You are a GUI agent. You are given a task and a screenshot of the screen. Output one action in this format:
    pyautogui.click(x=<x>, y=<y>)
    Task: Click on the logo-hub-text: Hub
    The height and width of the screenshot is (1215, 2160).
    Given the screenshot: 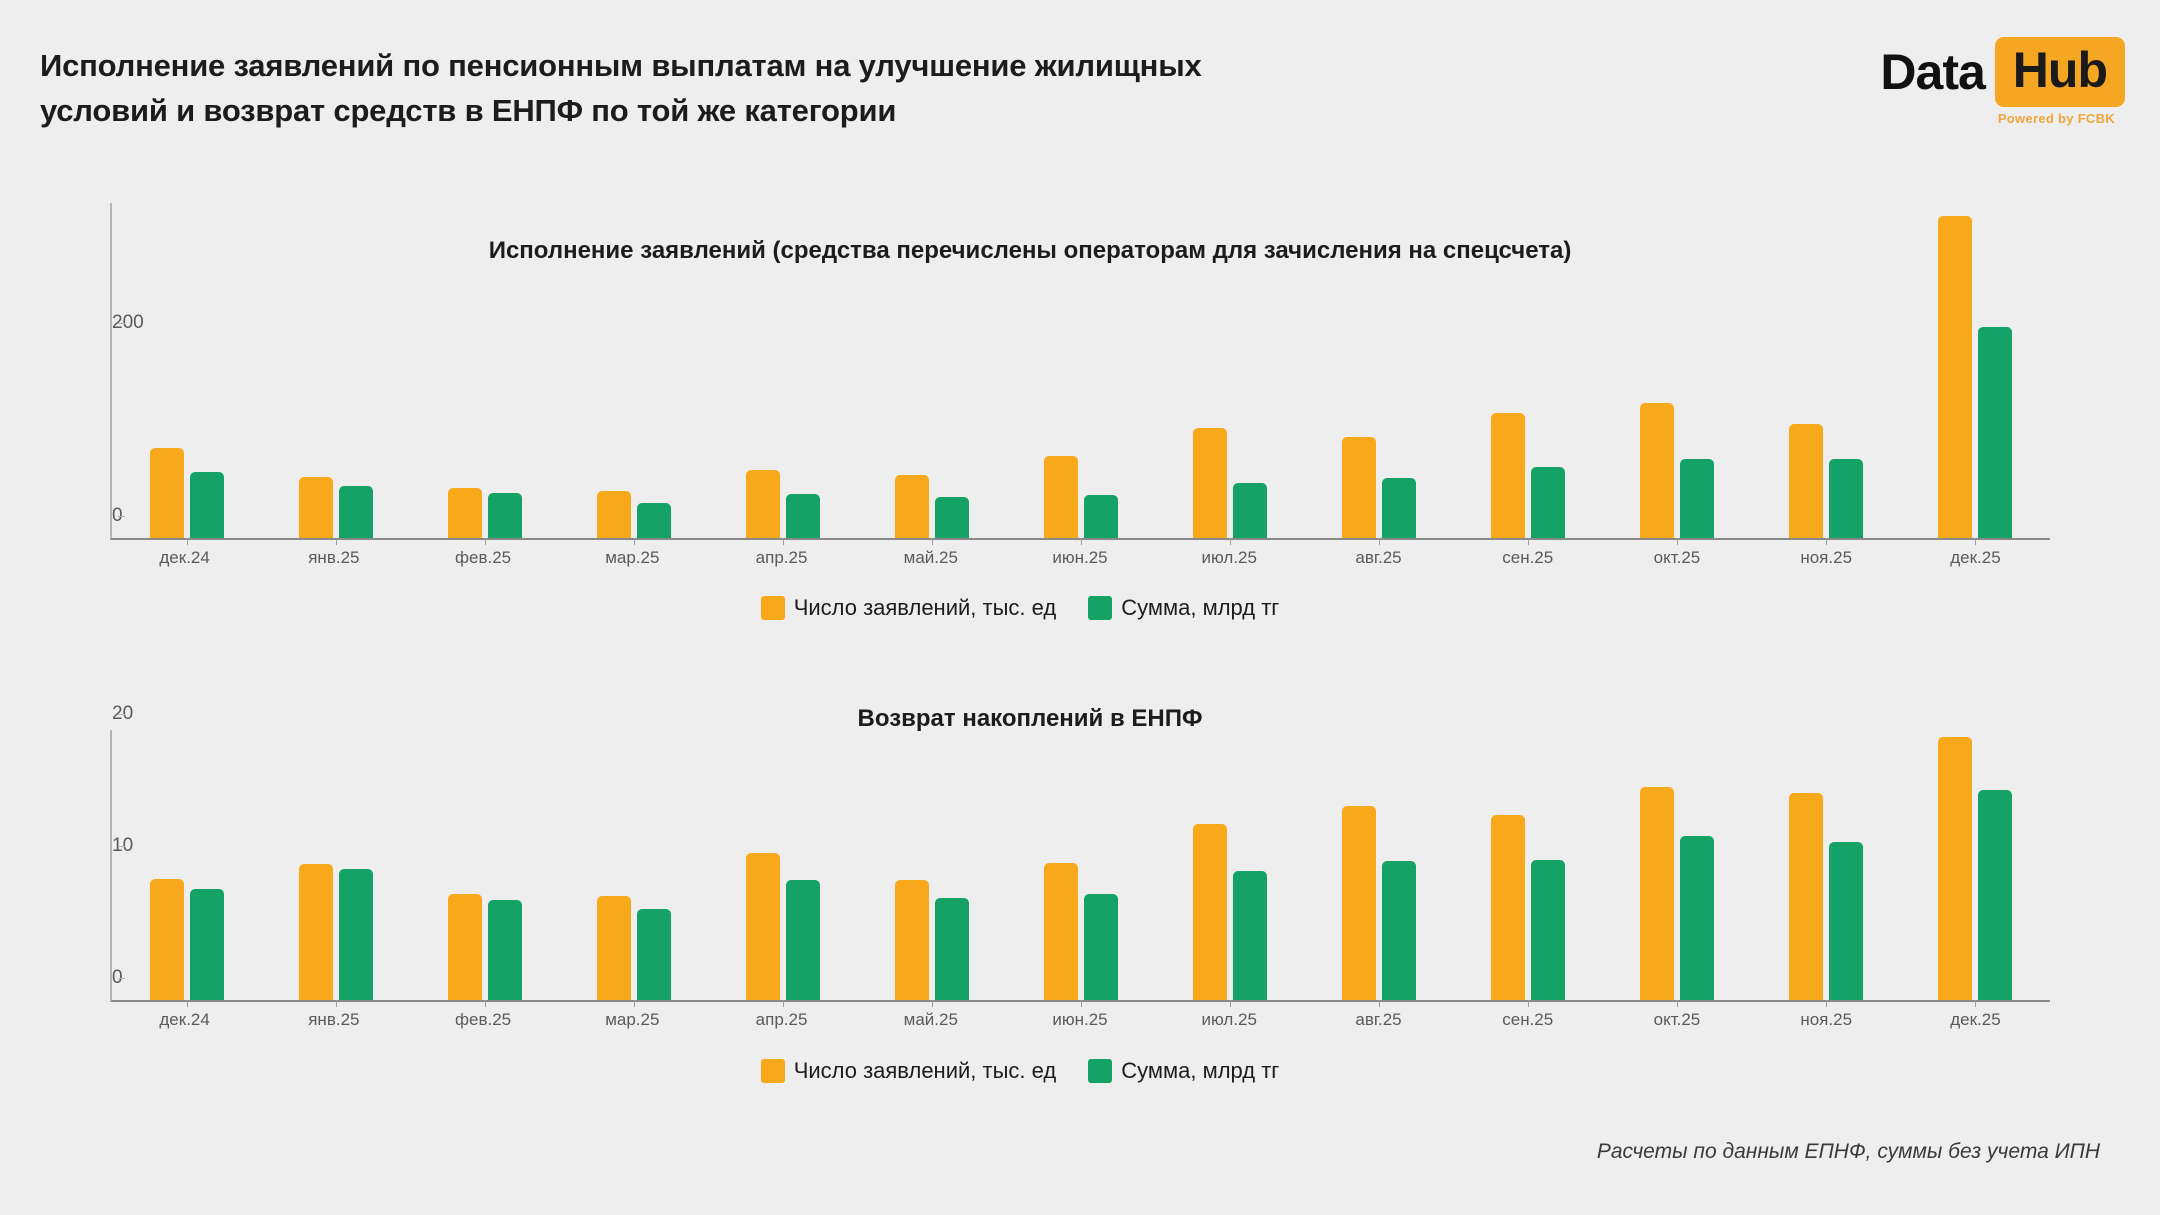 What is the action you would take?
    pyautogui.click(x=2060, y=70)
    